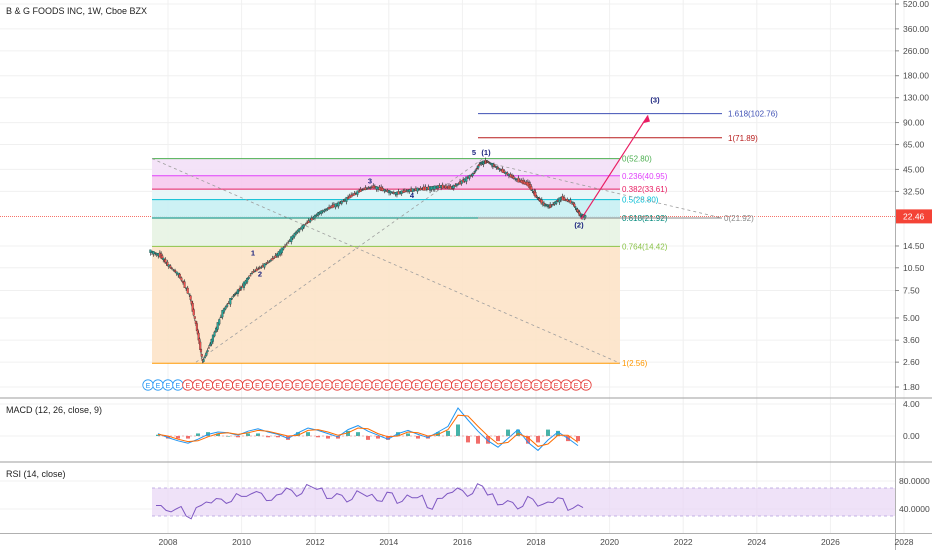  I want to click on wave-label: 4, so click(412, 195).